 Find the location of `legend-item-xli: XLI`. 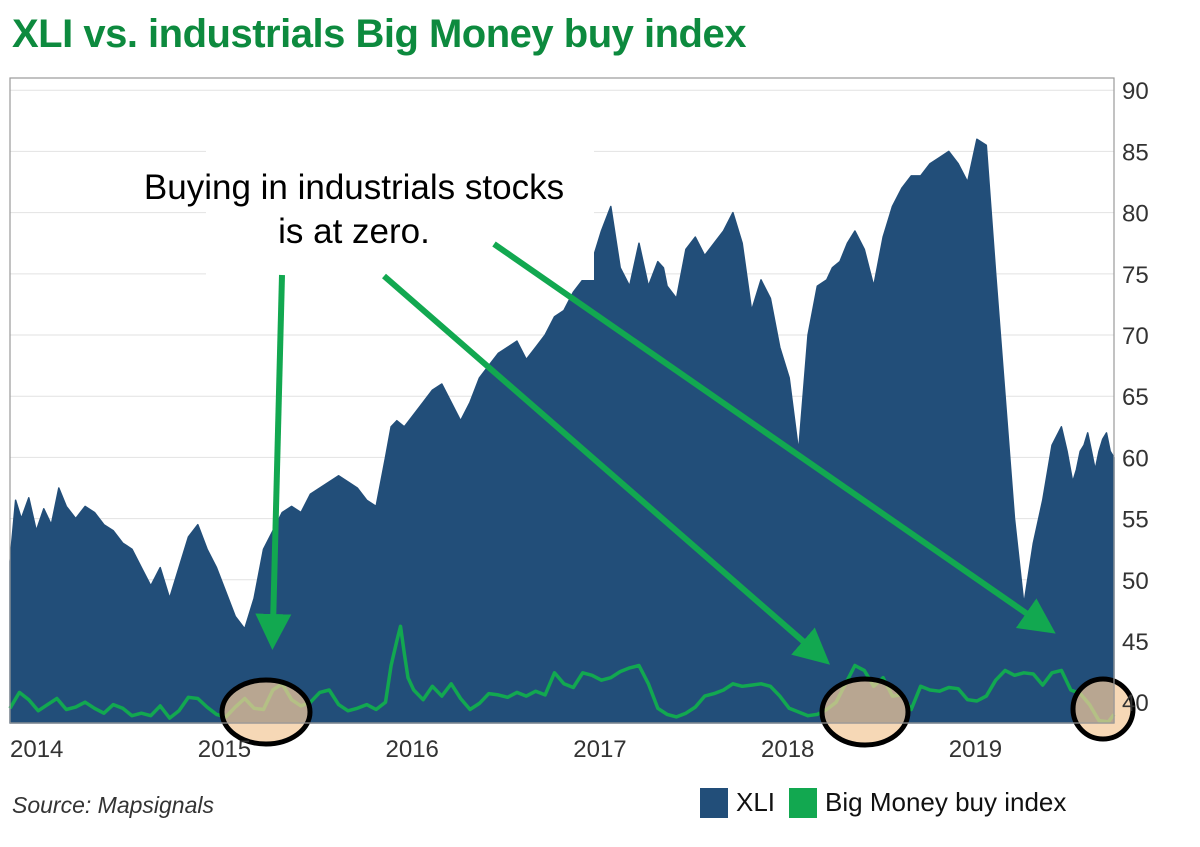

legend-item-xli: XLI is located at coordinates (737, 802).